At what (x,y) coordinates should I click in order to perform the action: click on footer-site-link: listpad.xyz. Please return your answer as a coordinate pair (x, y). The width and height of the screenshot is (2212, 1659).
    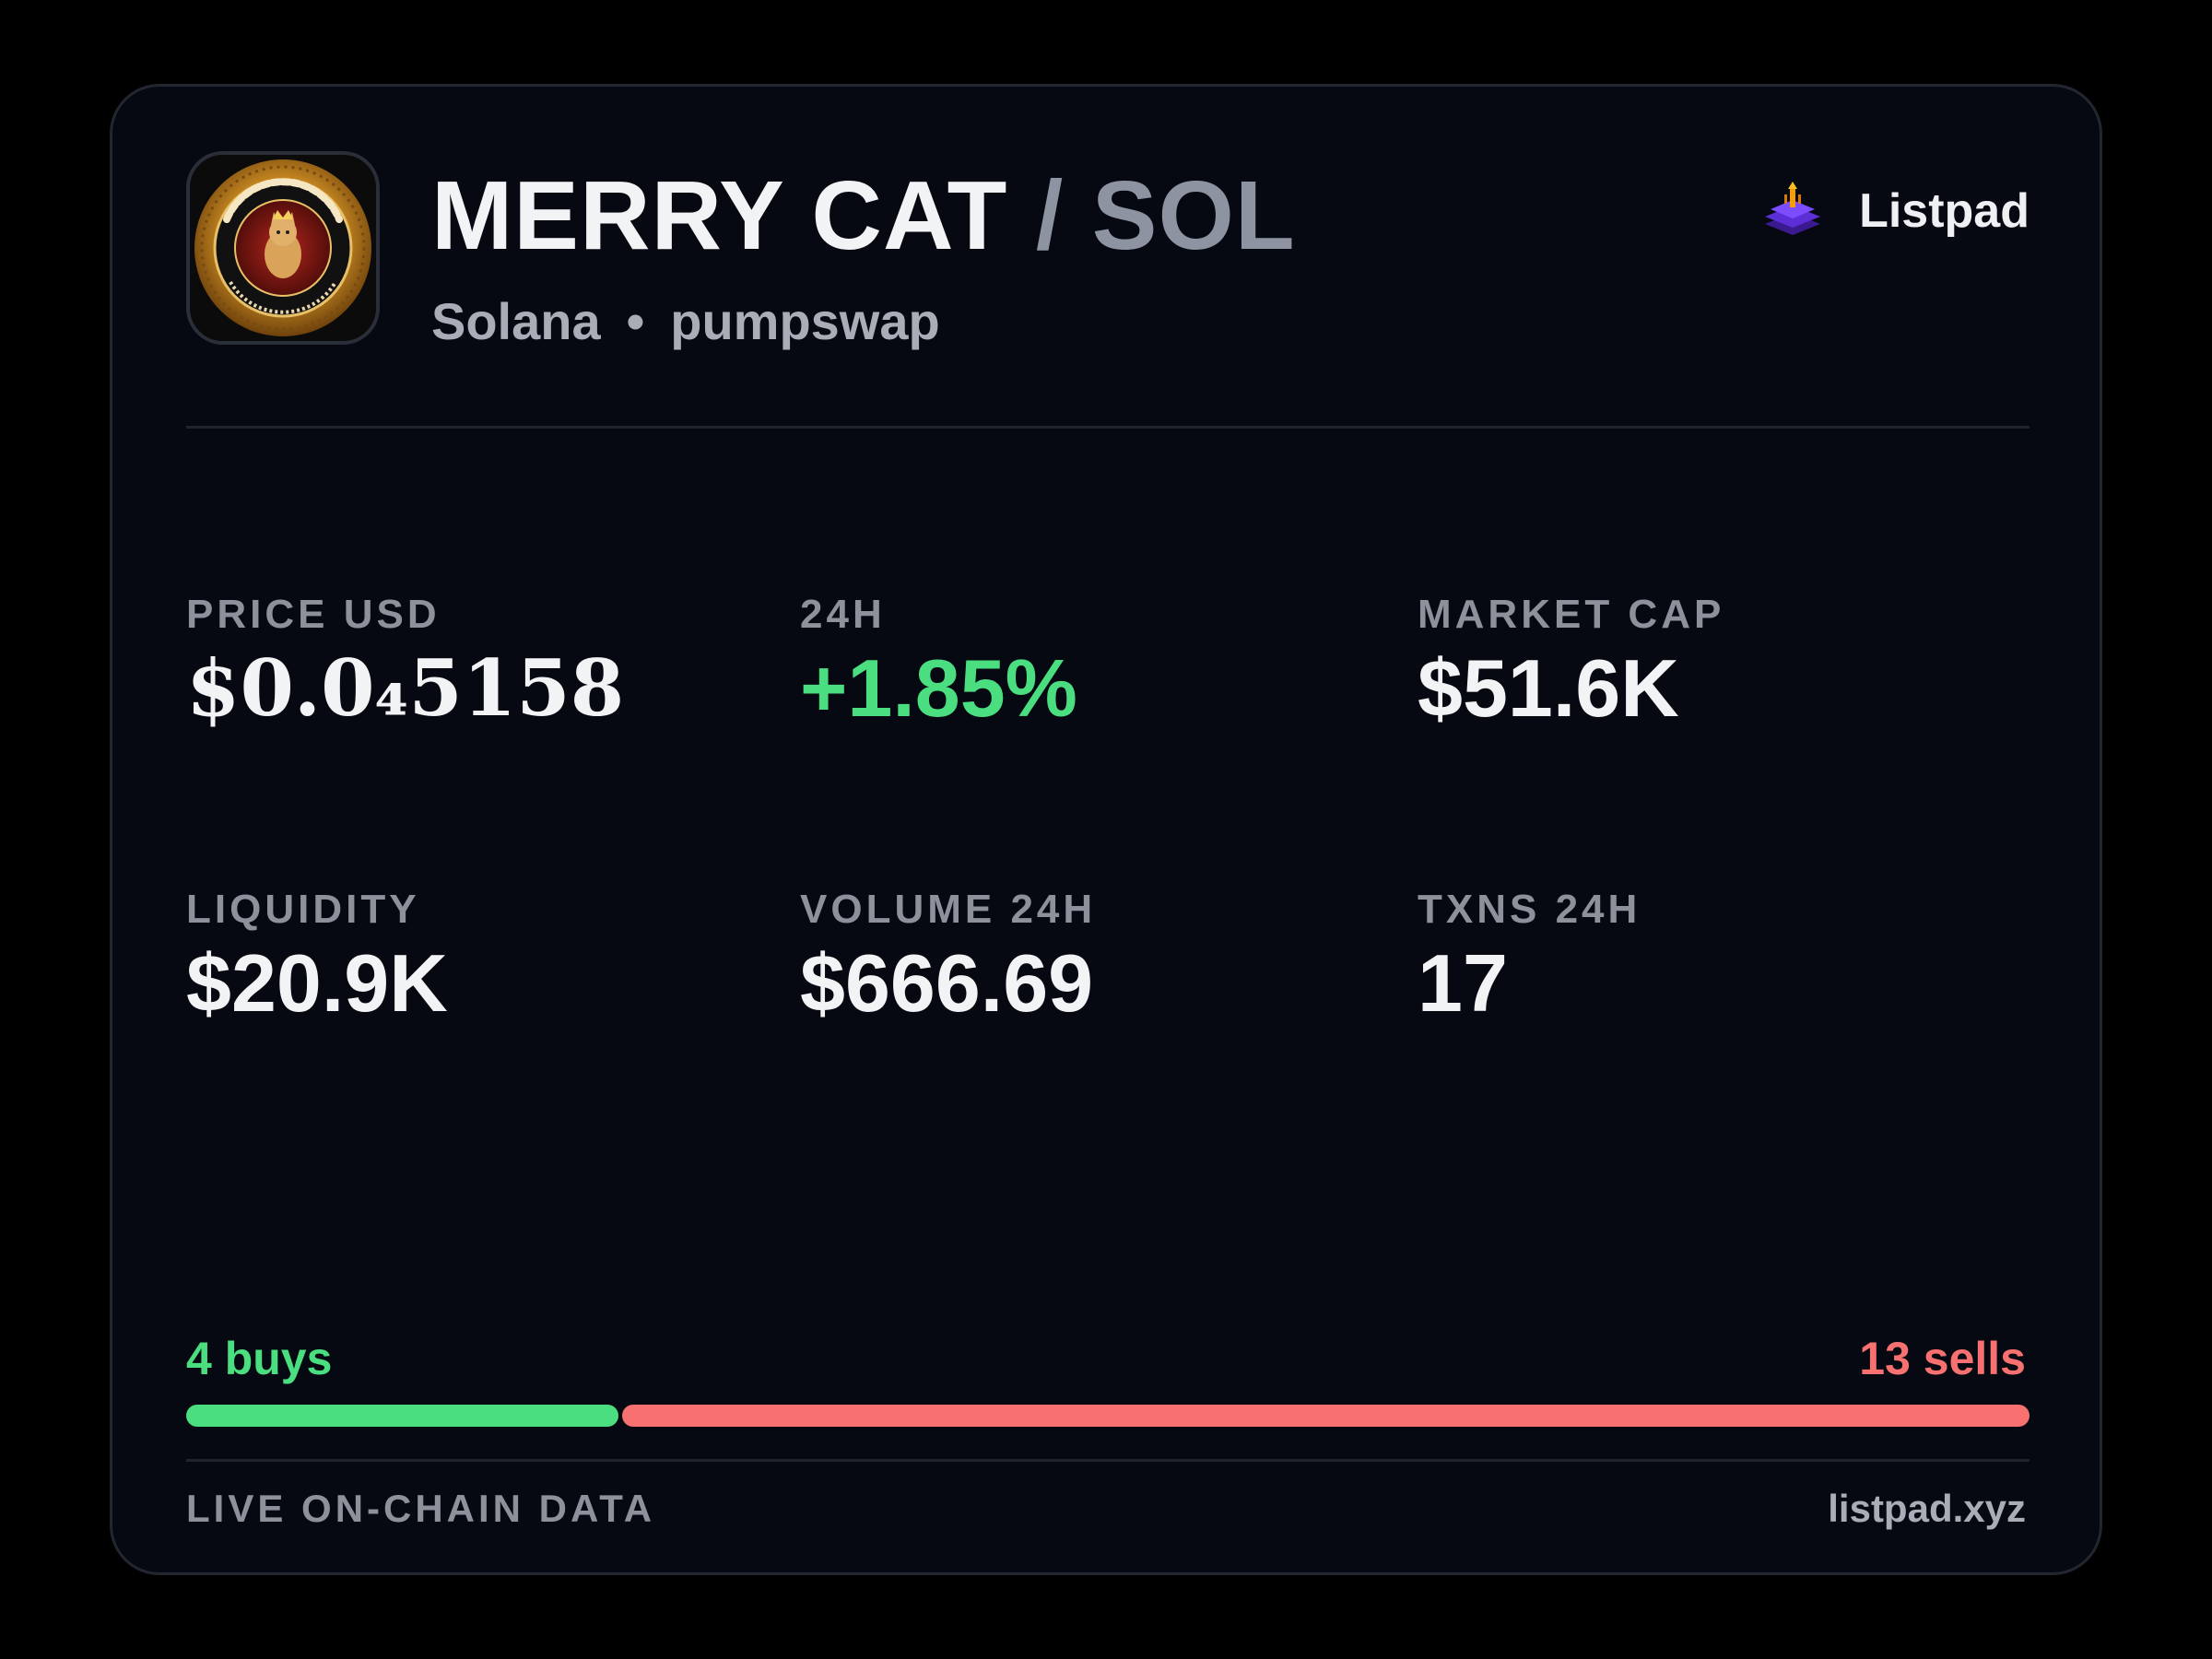
    Looking at the image, I should click on (1927, 1508).